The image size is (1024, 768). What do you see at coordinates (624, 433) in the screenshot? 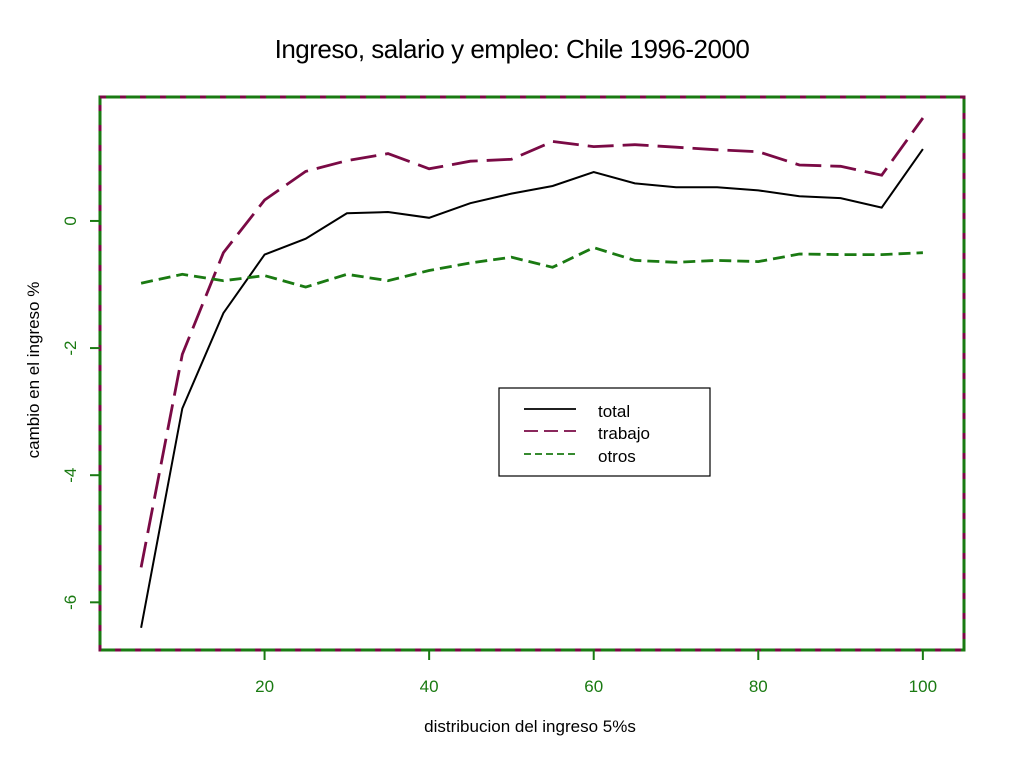
I see `legend-label-trabajo: trabajo` at bounding box center [624, 433].